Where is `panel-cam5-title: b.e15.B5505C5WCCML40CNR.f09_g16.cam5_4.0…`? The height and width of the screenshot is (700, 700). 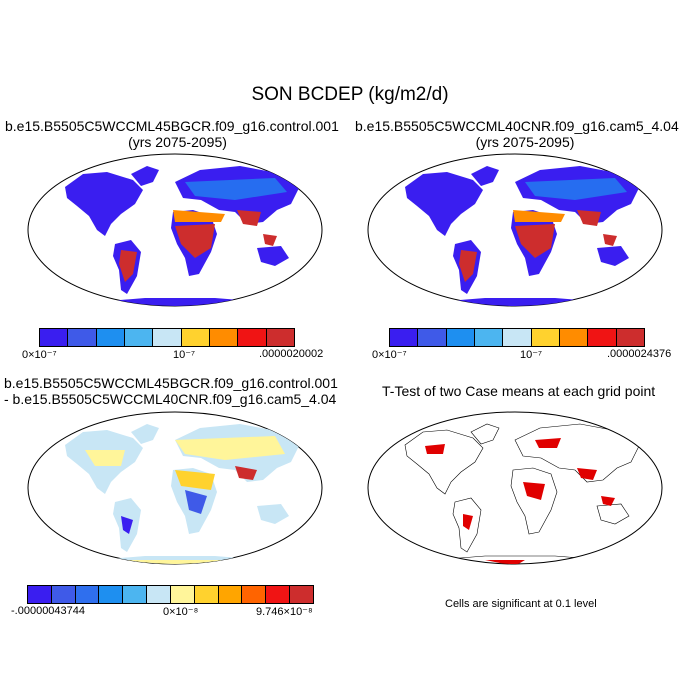 panel-cam5-title: b.e15.B5505C5WCCML40CNR.f09_g16.cam5_4.0… is located at coordinates (527, 134).